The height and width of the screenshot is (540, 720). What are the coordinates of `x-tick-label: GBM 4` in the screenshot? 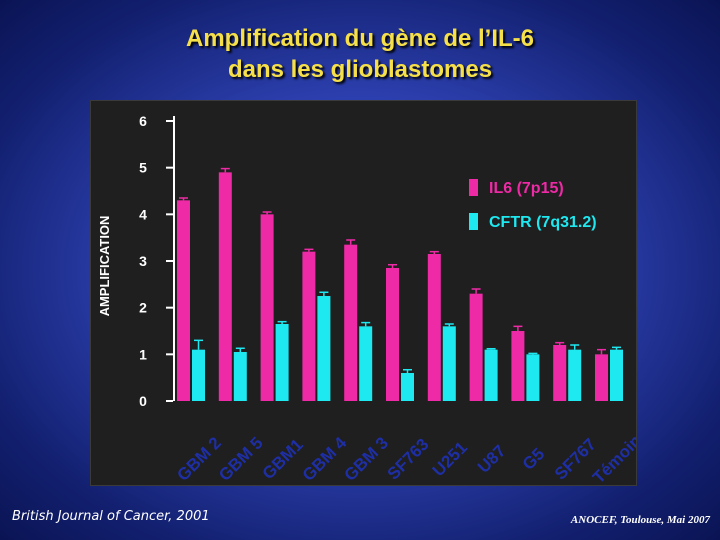 It's located at (325, 459).